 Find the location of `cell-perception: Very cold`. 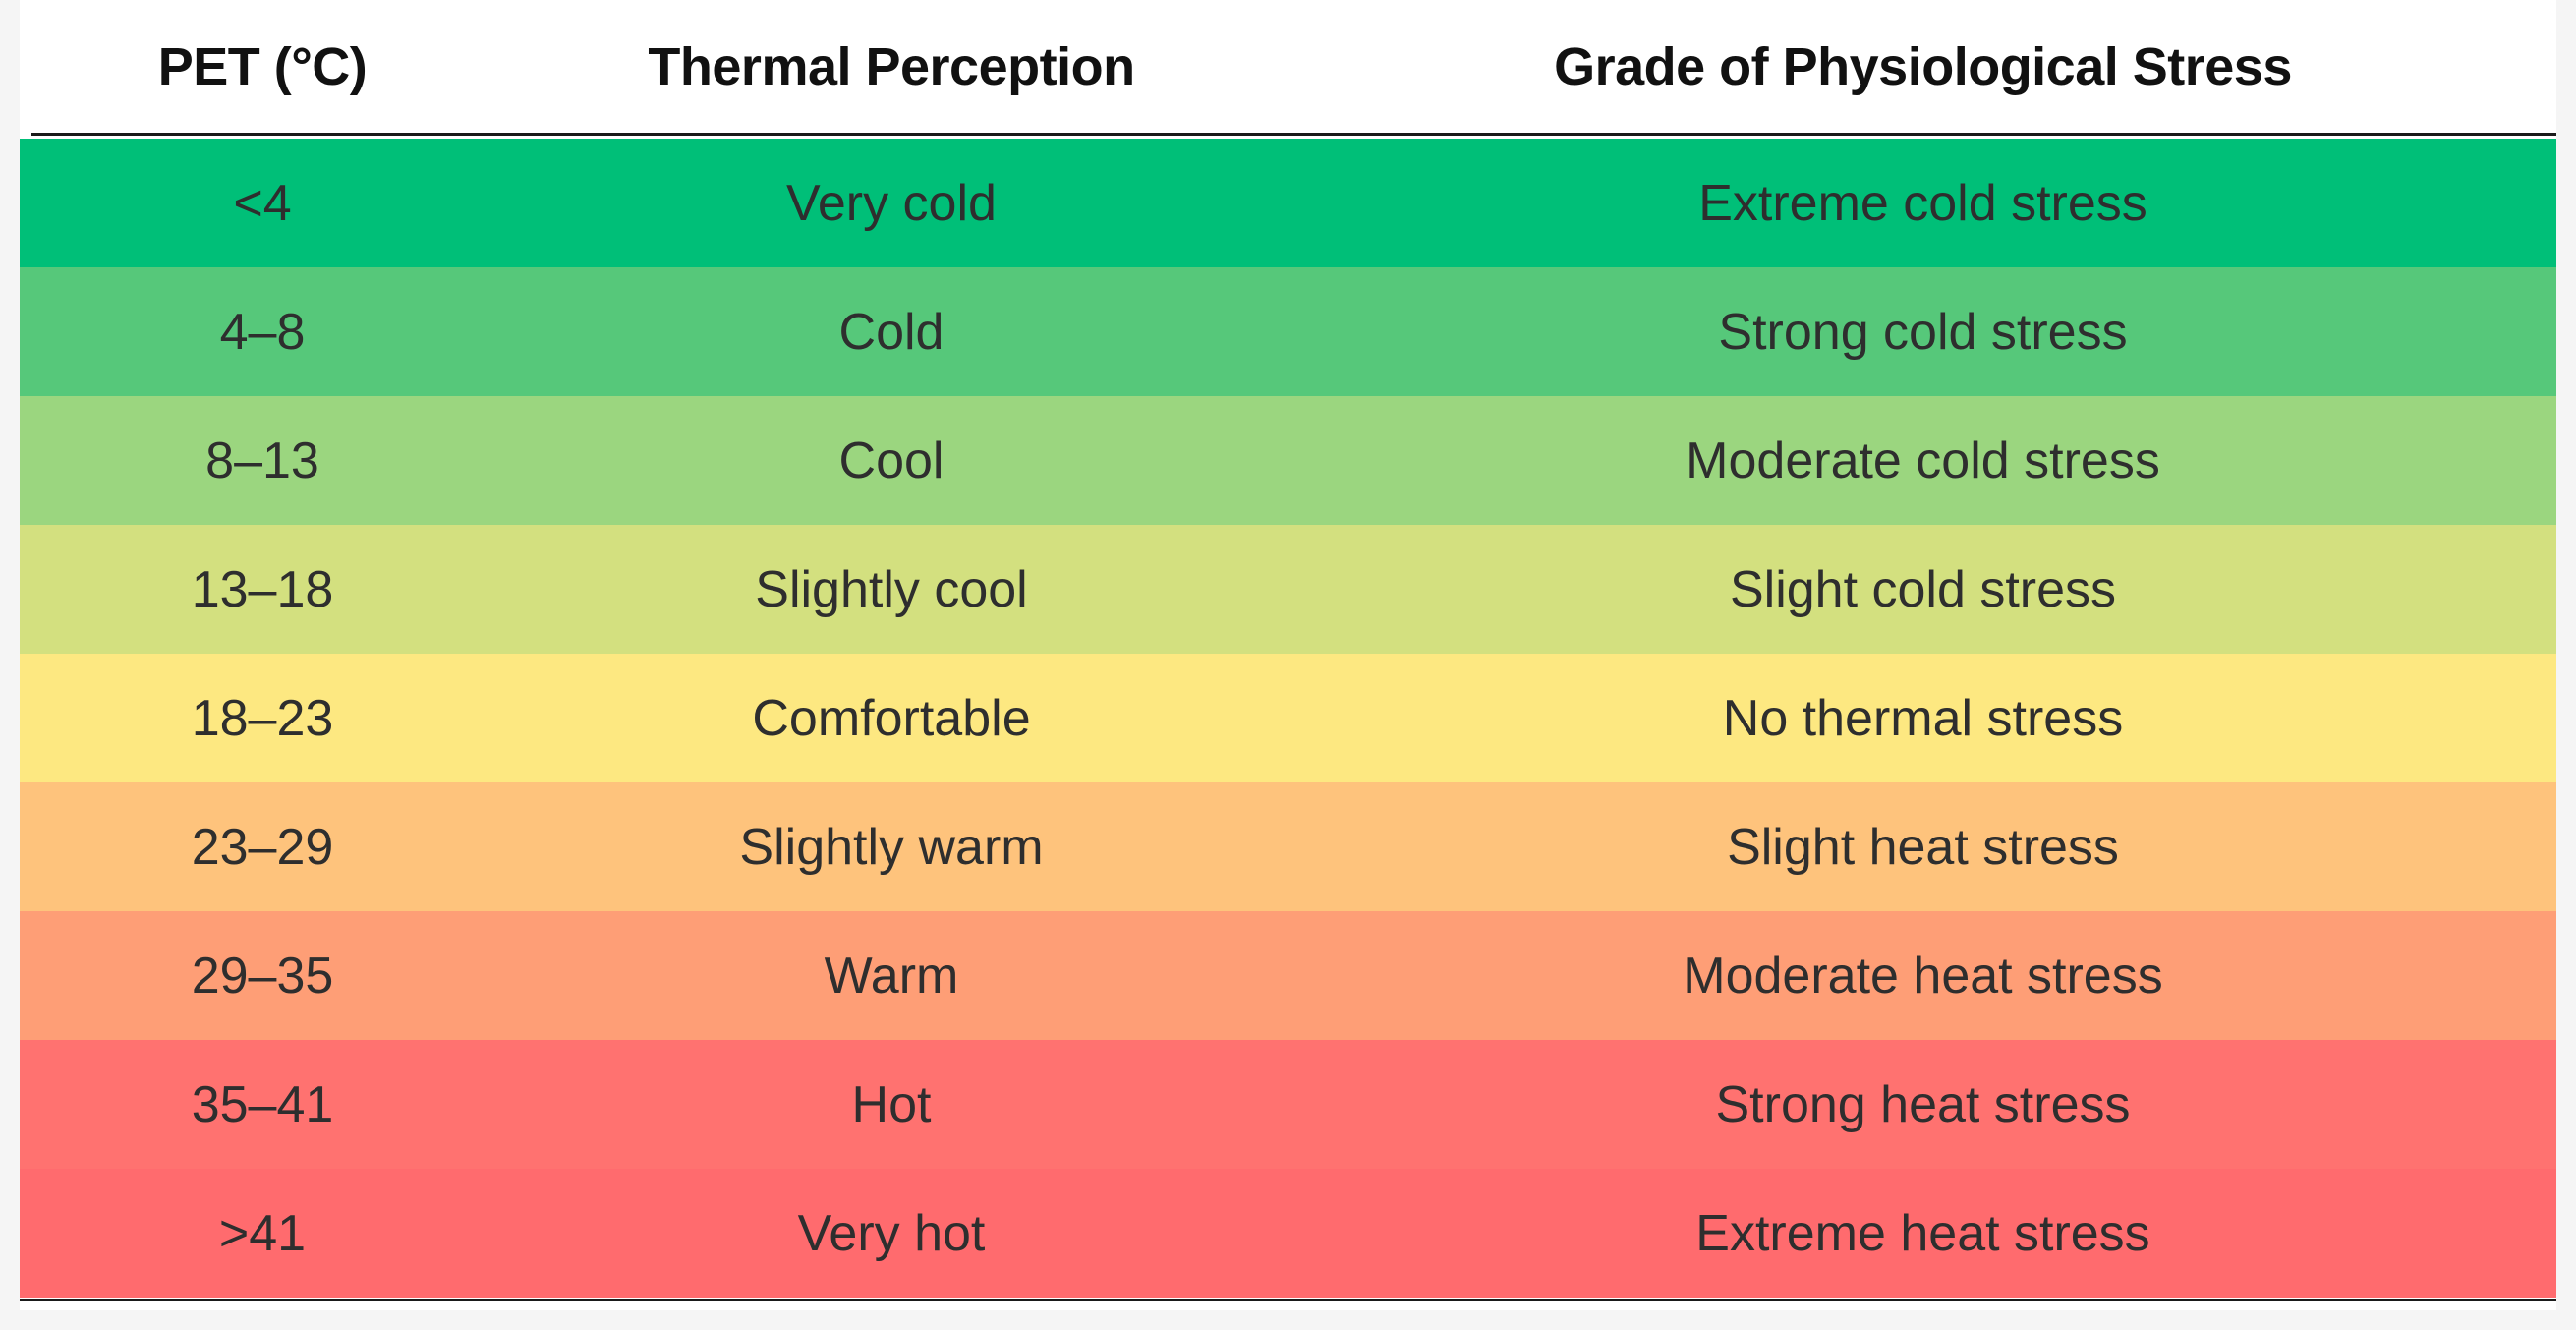

cell-perception: Very cold is located at coordinates (892, 203).